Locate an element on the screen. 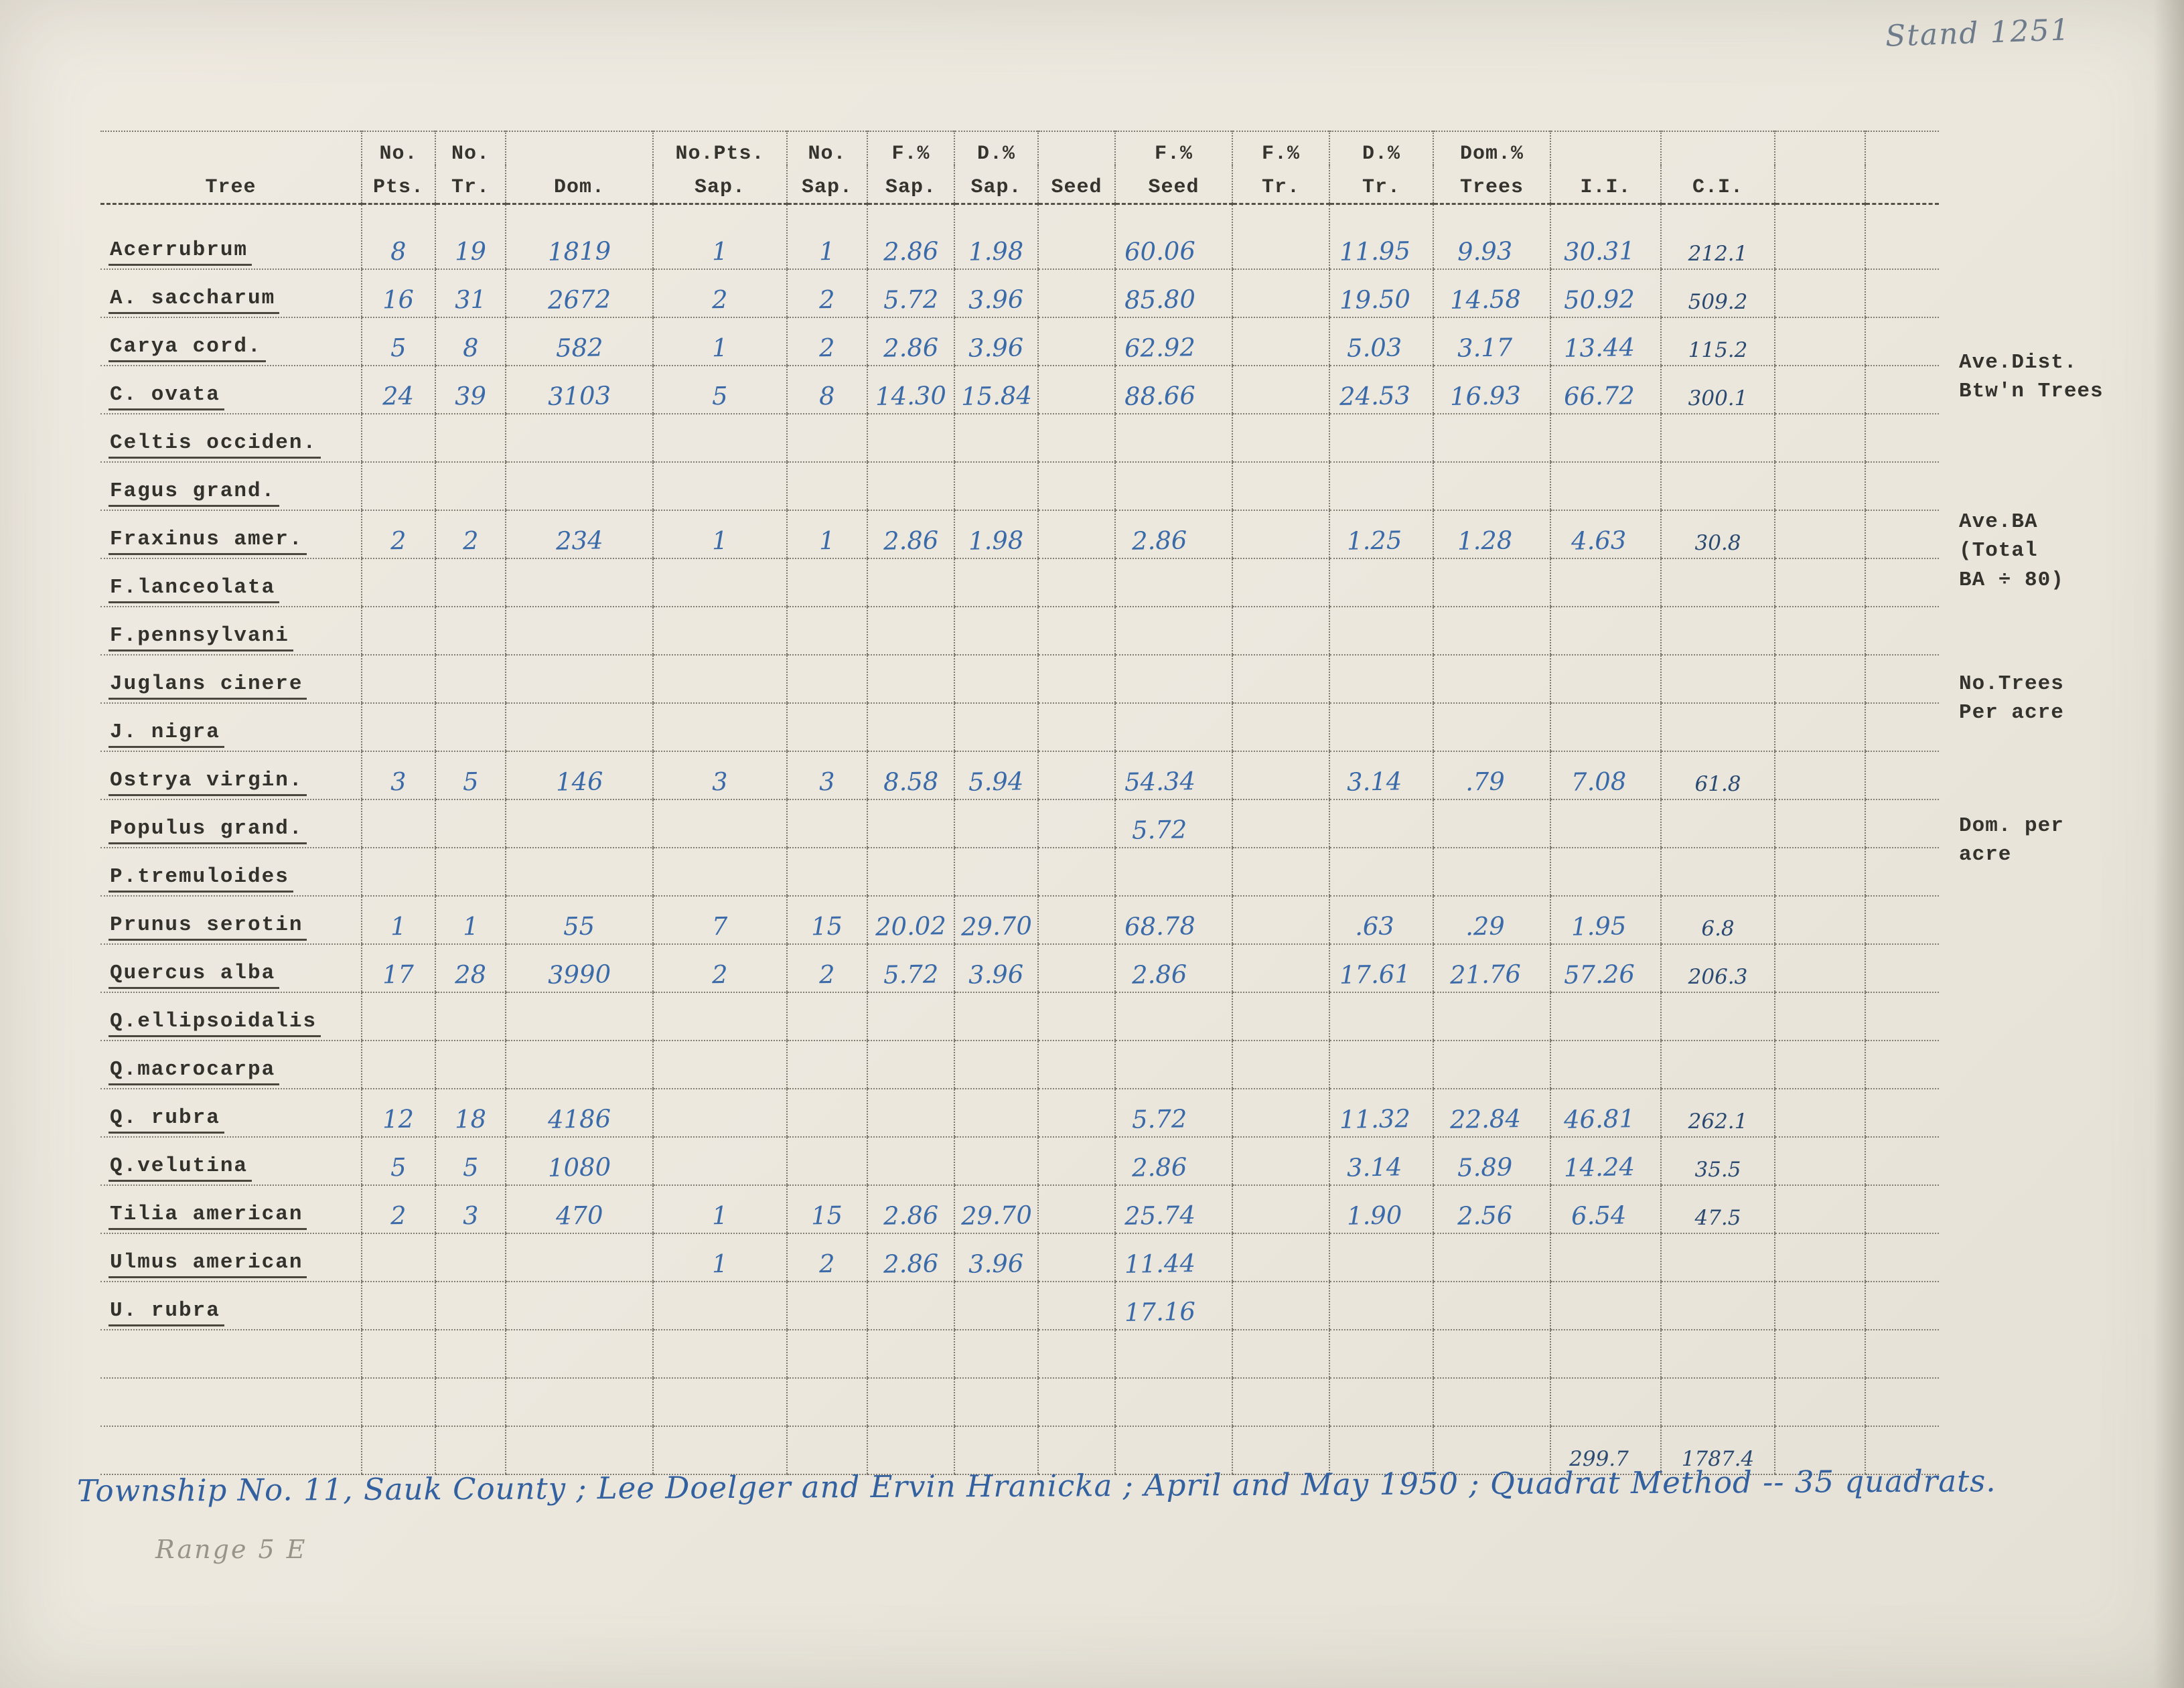  value-cell-ci: 61.8 is located at coordinates (1717, 775).